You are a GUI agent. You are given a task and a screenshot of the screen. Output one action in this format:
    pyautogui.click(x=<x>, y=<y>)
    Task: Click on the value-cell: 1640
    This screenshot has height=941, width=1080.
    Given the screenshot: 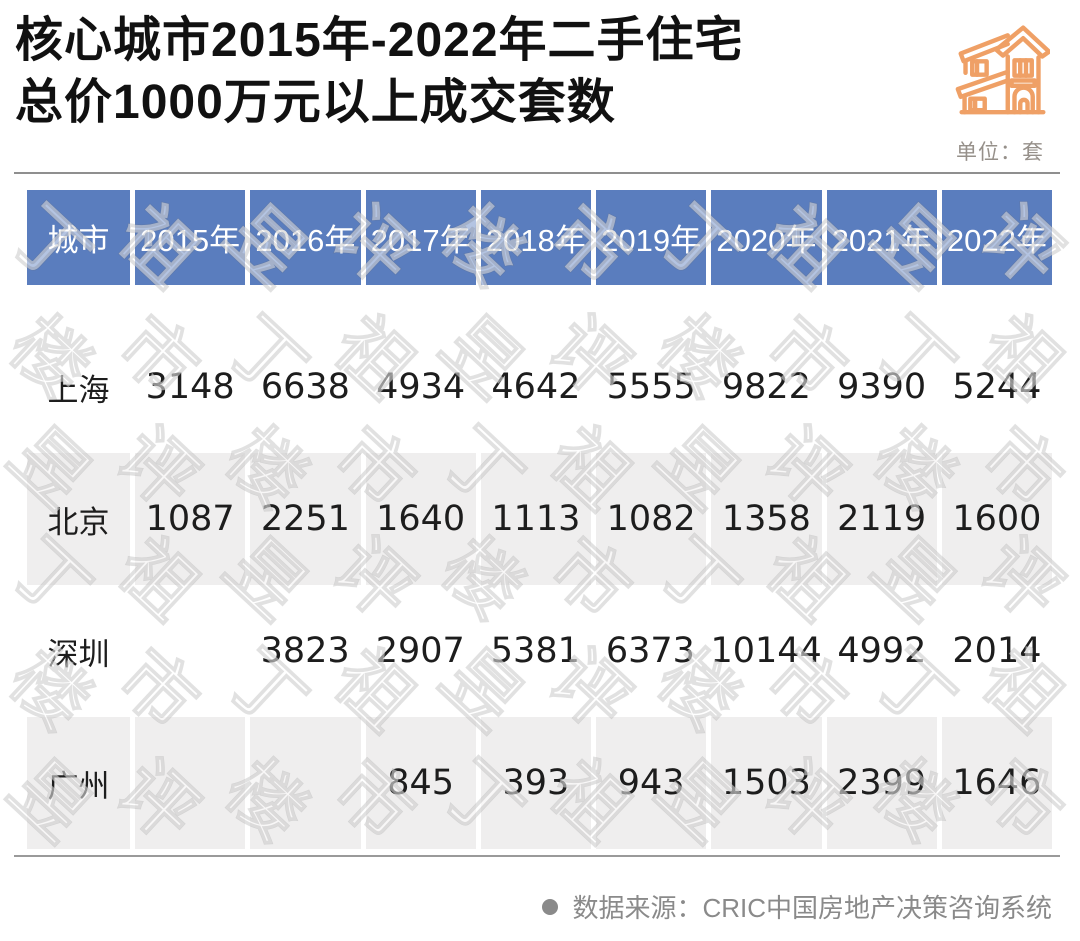 What is the action you would take?
    pyautogui.click(x=420, y=519)
    